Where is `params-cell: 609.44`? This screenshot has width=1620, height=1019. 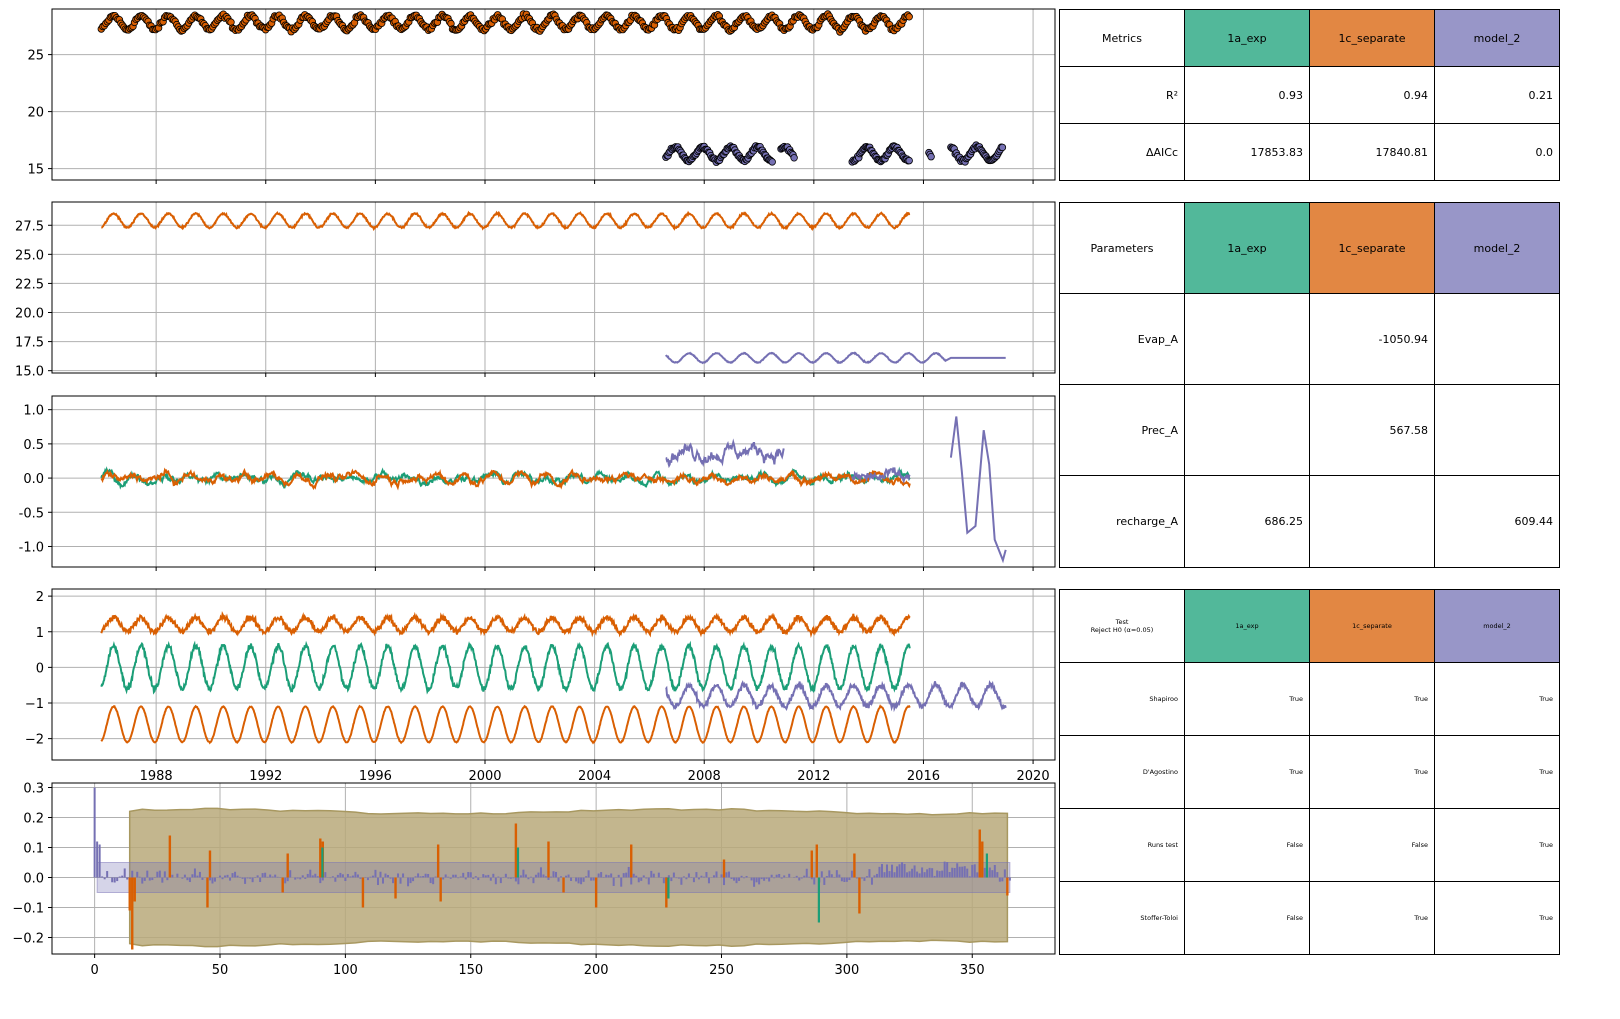 params-cell: 609.44 is located at coordinates (1497, 521).